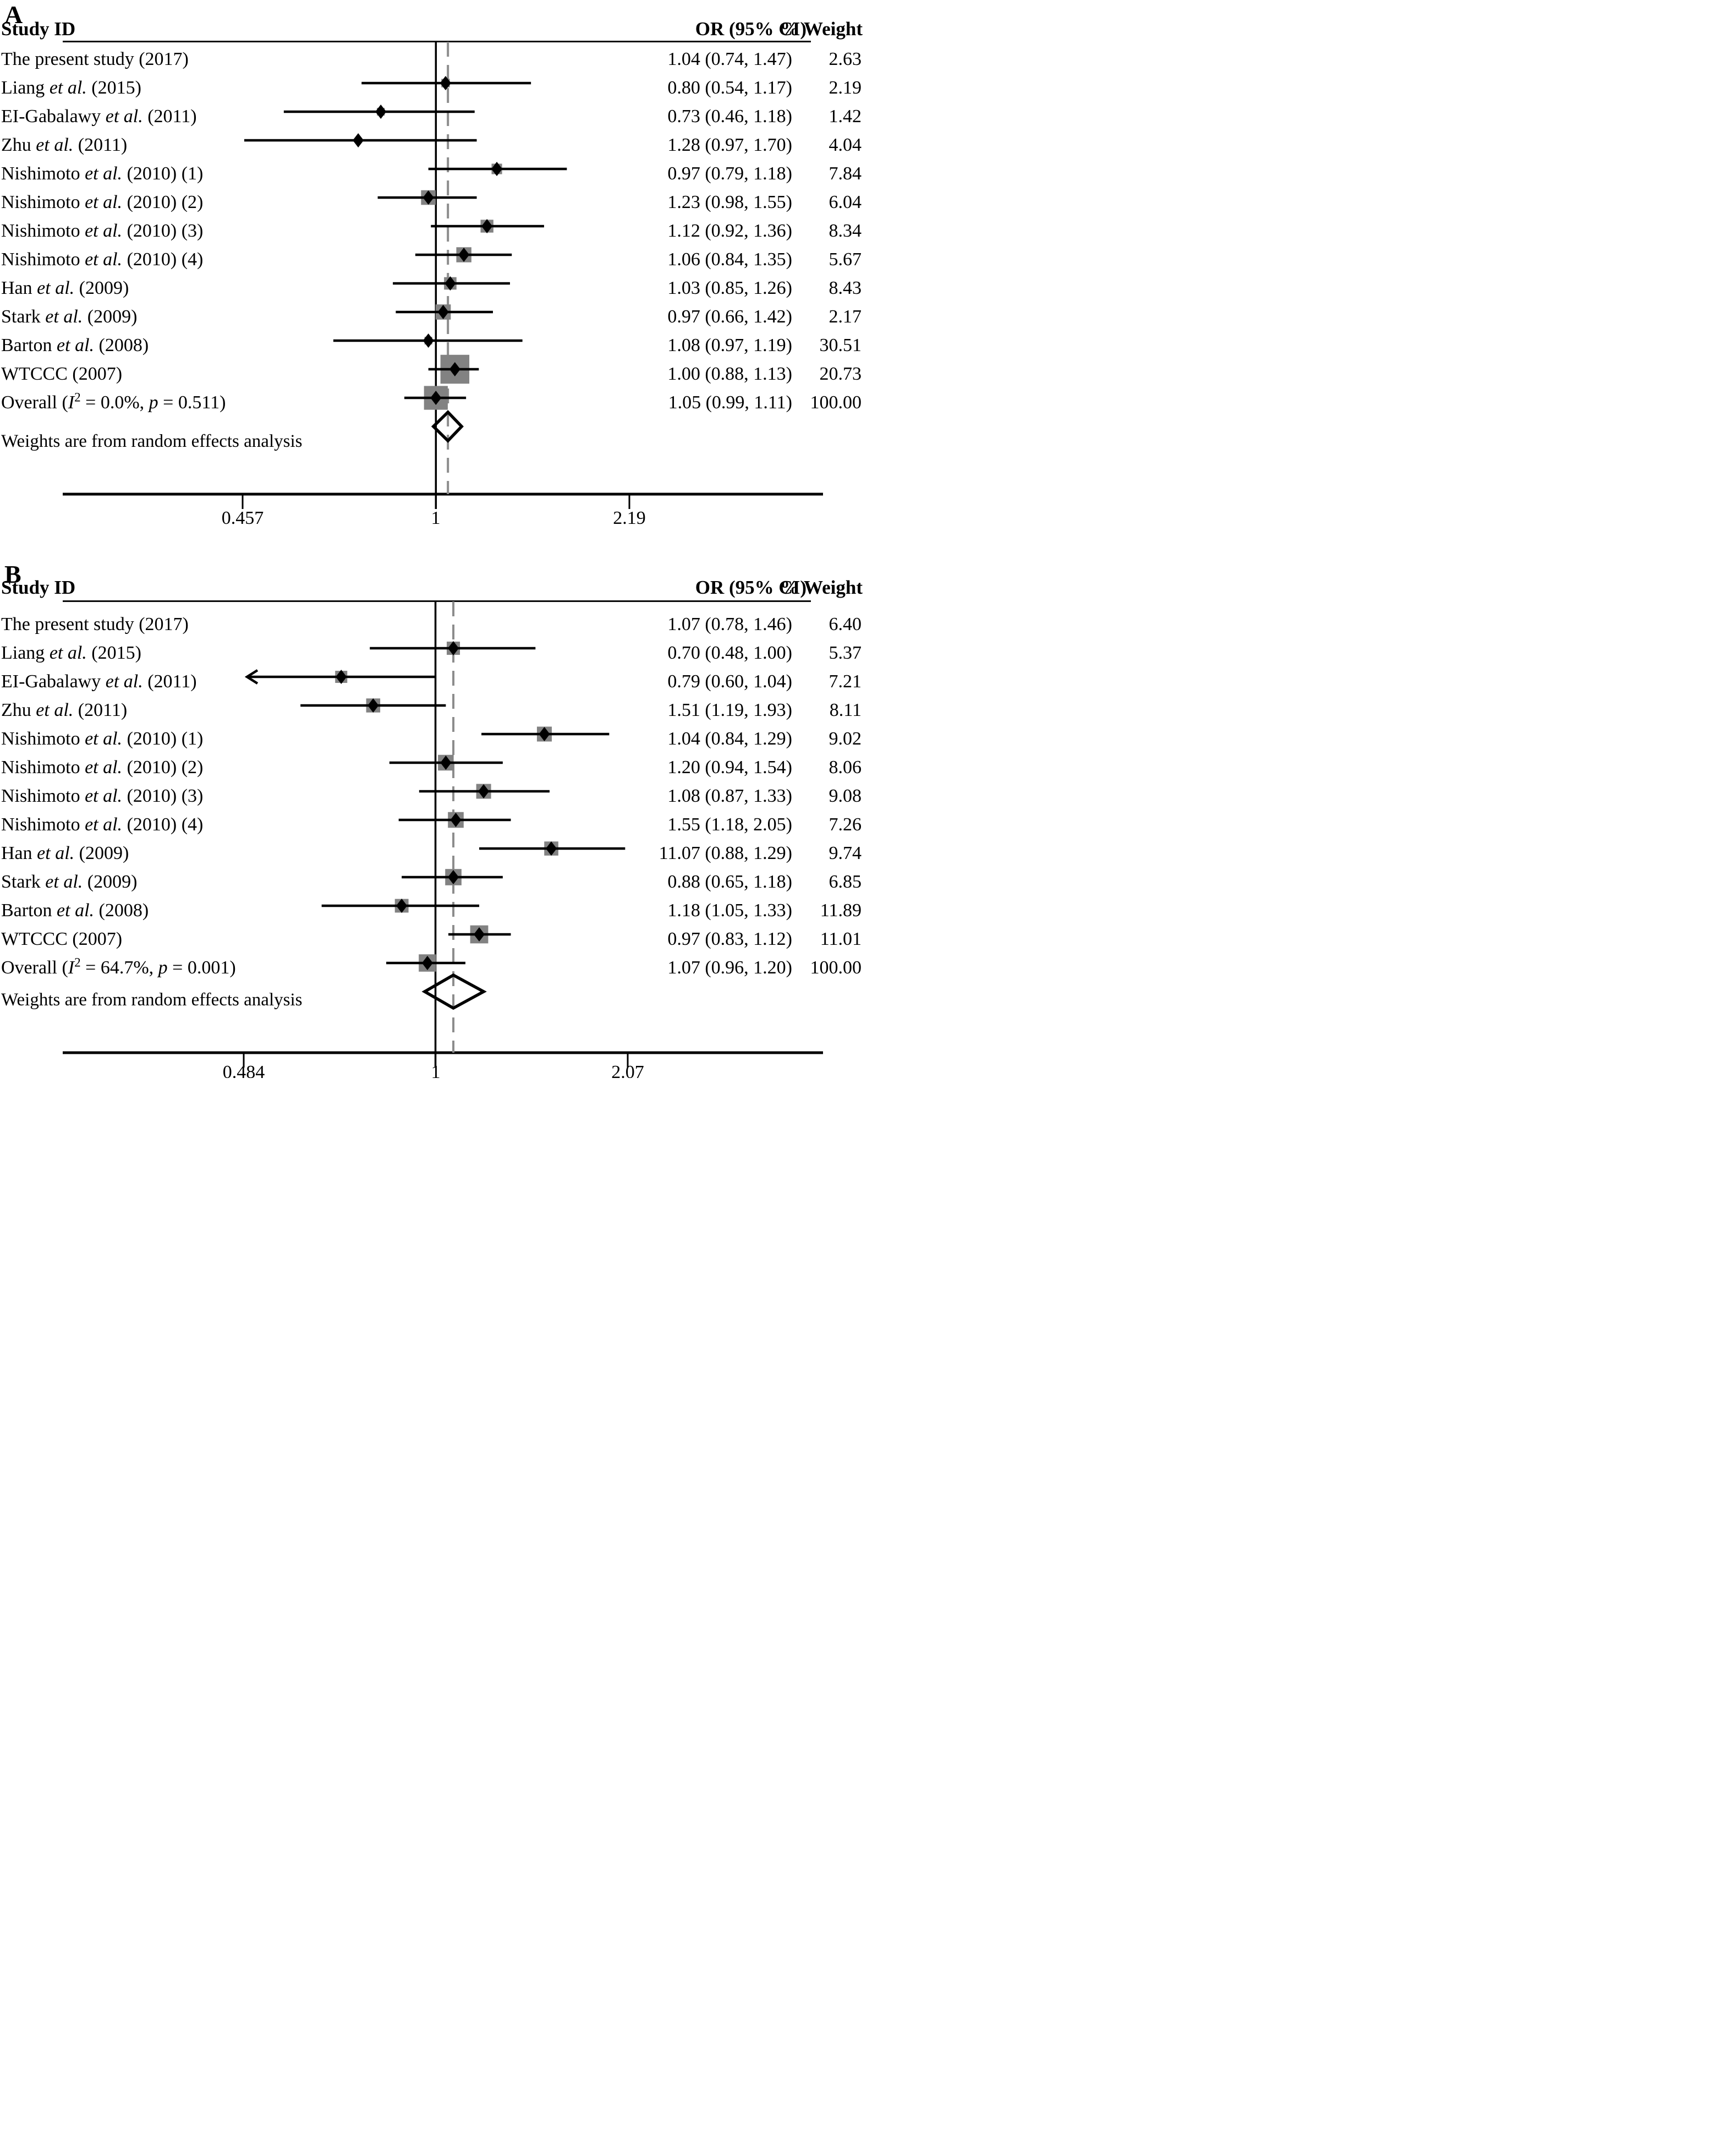  I want to click on random-effects-note: Weights are from random effects analysis, so click(152, 441).